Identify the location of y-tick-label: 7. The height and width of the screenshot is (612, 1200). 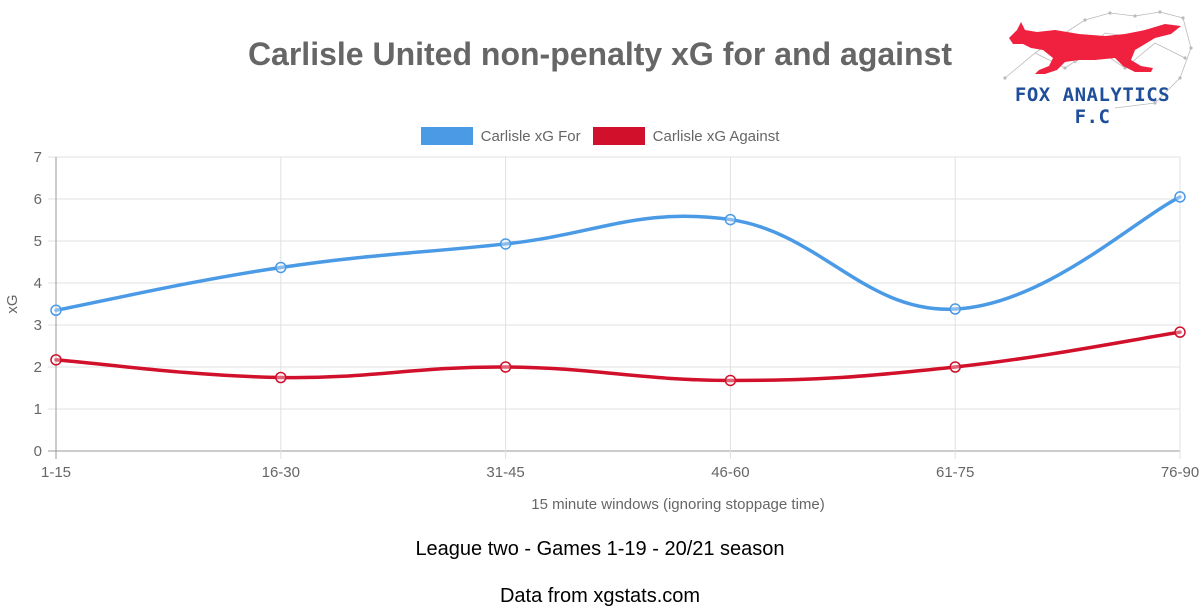
(38, 157).